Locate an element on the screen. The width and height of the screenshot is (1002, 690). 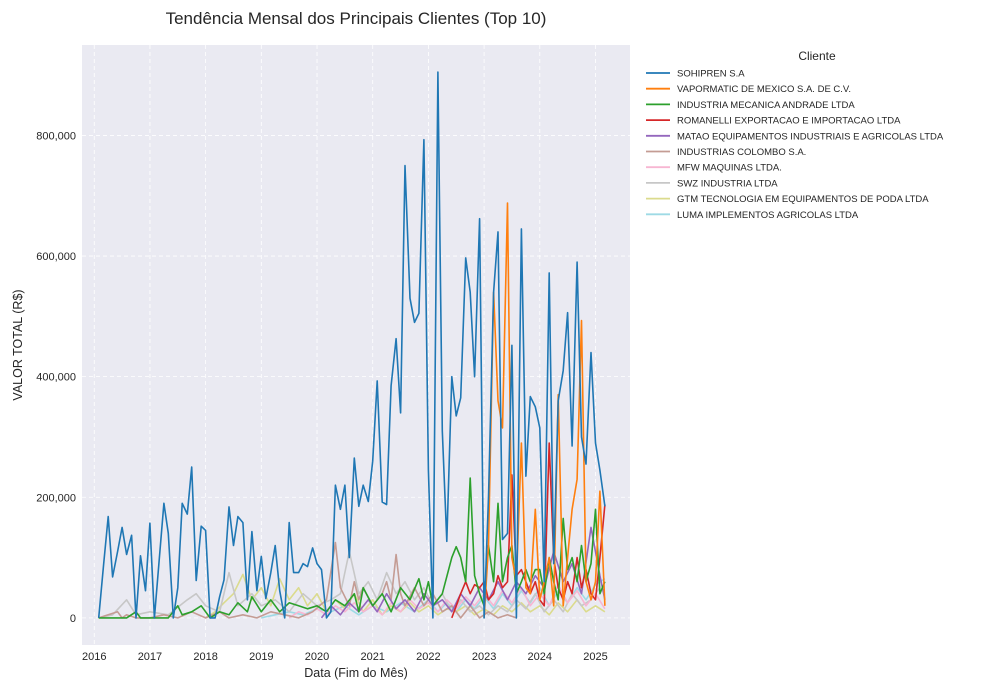
x-axis-title: Data (Fim do Mês) is located at coordinates (356, 673).